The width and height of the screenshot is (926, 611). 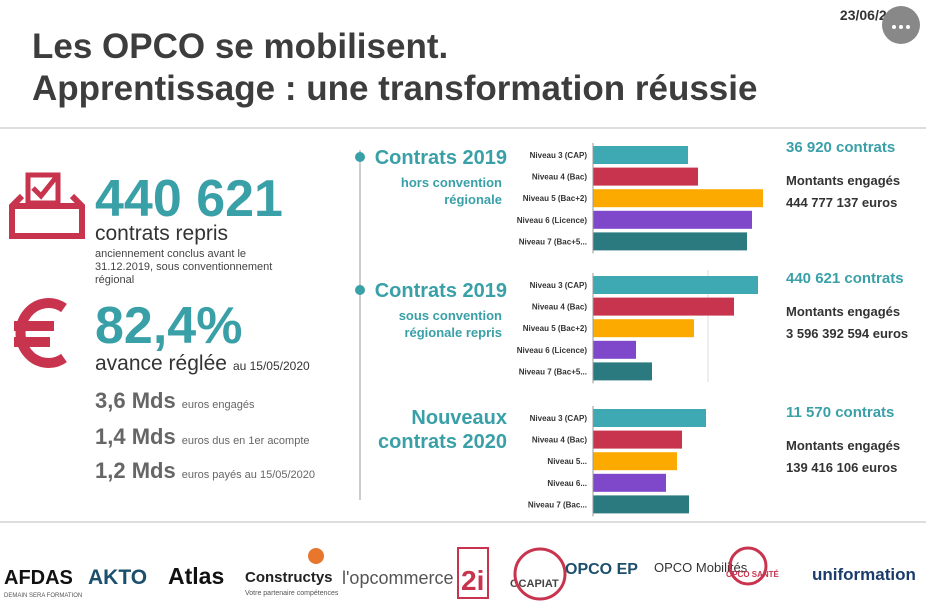 I want to click on logo: OPCO EP, so click(x=601, y=569).